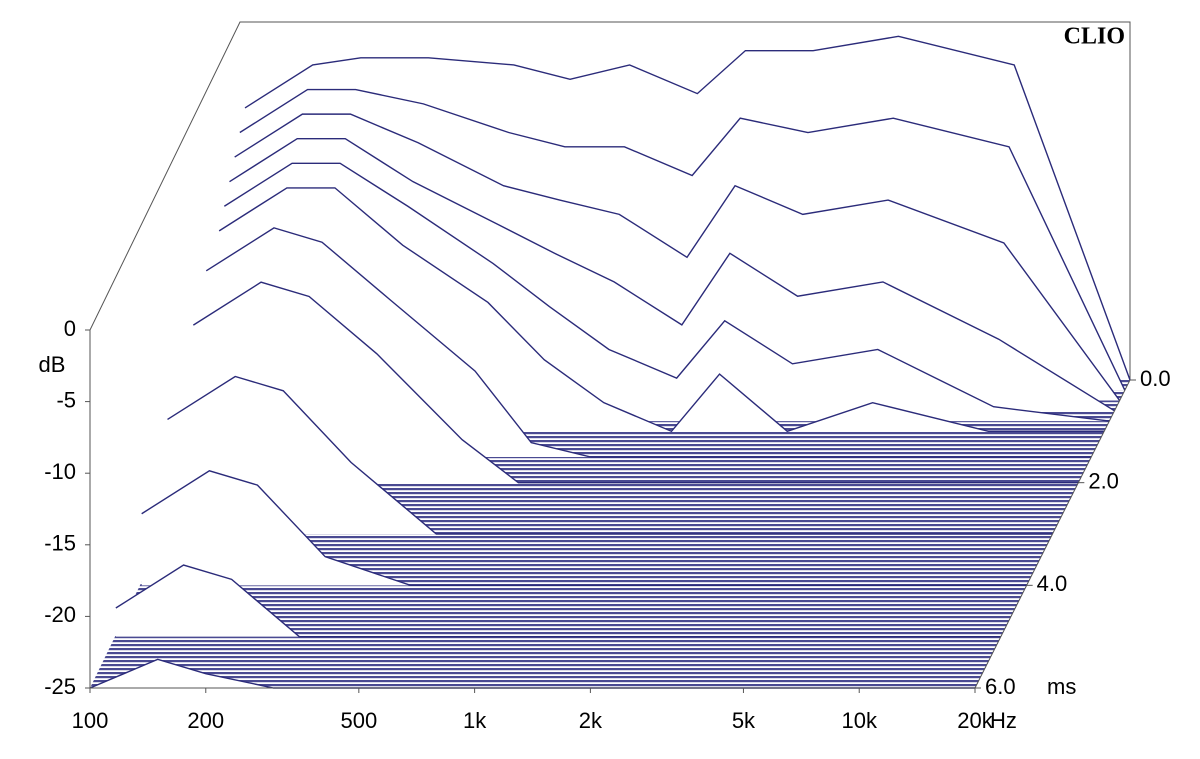 The height and width of the screenshot is (759, 1200). What do you see at coordinates (205, 720) in the screenshot?
I see `x-tick-label: 200` at bounding box center [205, 720].